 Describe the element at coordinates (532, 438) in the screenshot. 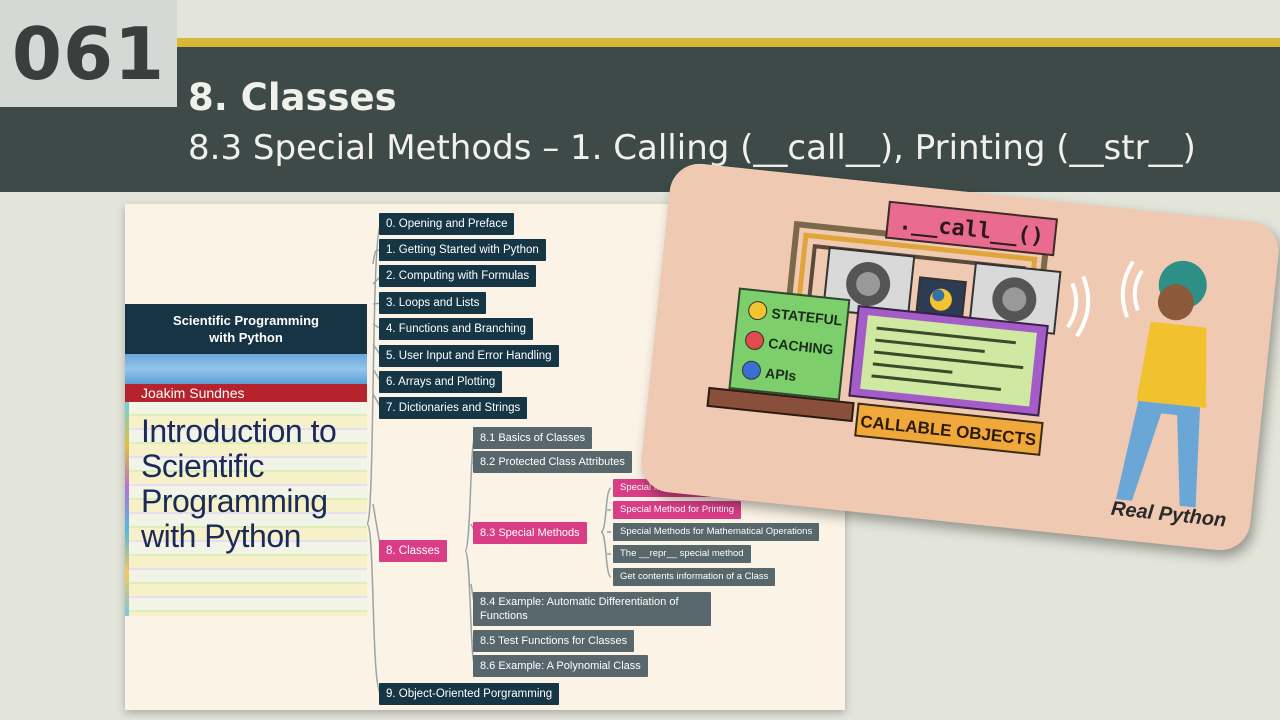

I see `section-8-1-node: 8.1 Basics of Classes` at that location.